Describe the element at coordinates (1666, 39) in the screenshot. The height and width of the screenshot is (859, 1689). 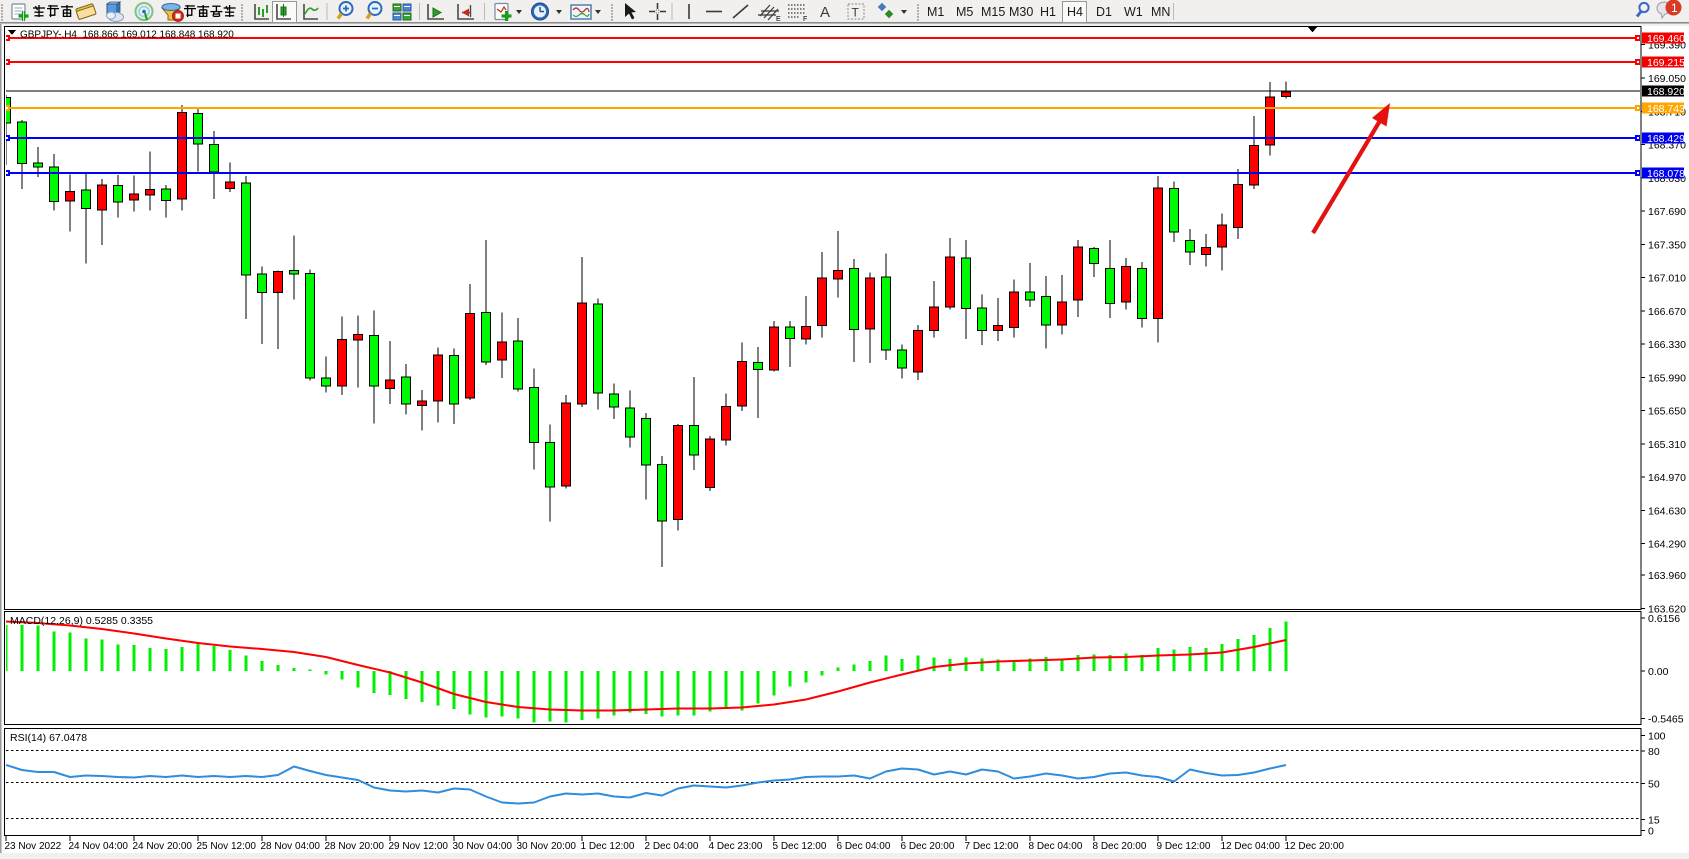
I see `svg-text: 169.460` at that location.